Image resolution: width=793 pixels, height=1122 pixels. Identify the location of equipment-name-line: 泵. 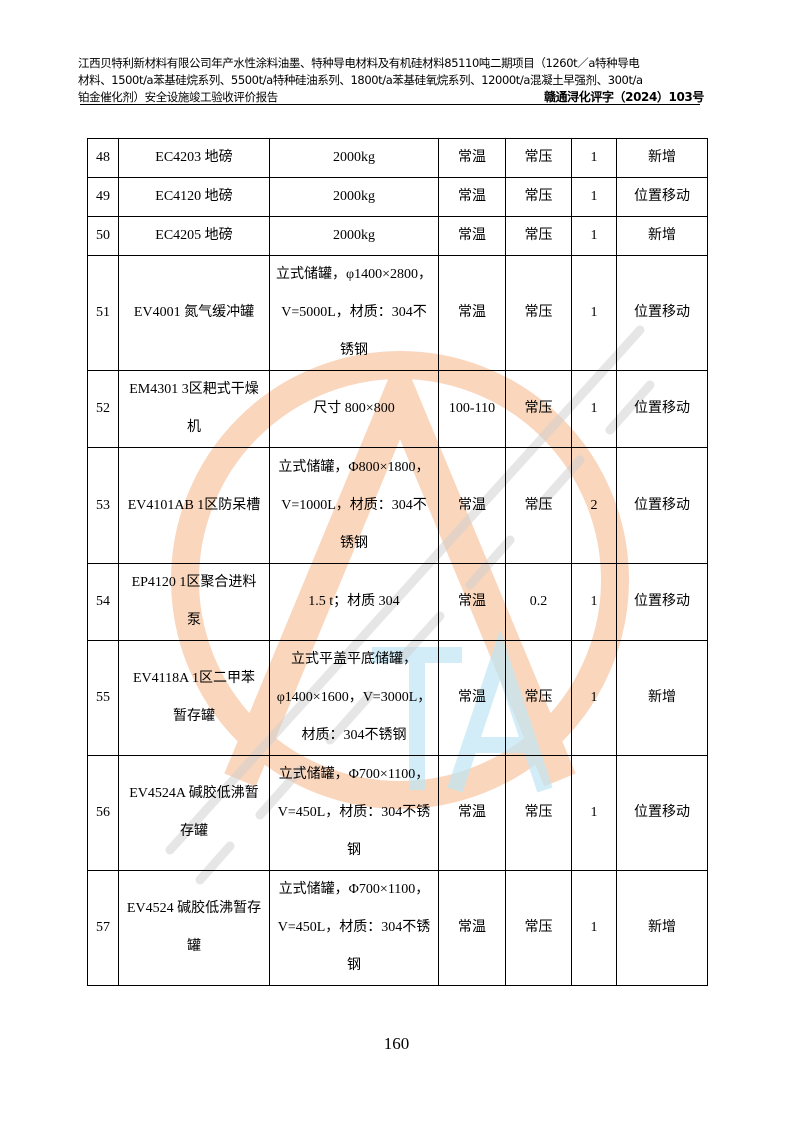
(194, 620).